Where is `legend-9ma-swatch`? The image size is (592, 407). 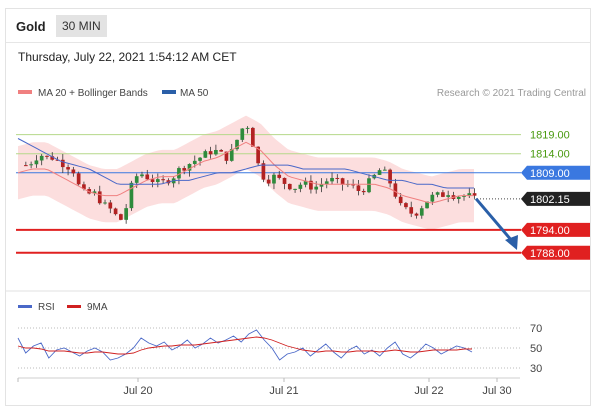 legend-9ma-swatch is located at coordinates (74, 306).